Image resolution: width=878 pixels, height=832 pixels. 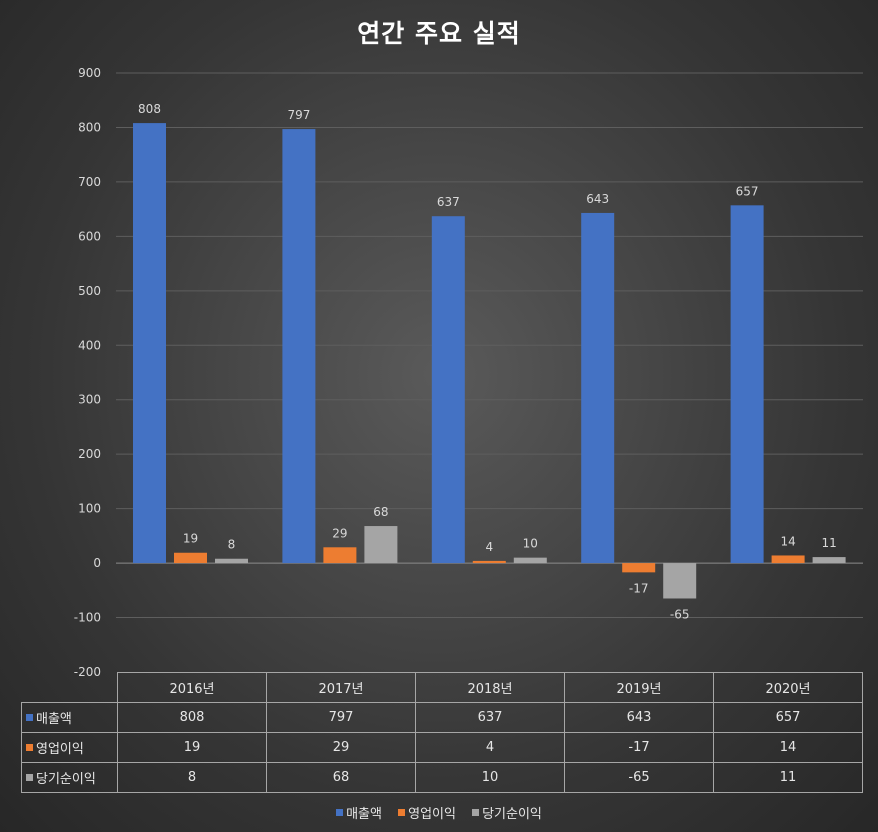 I want to click on table-row-label: 매출액, so click(x=69, y=717).